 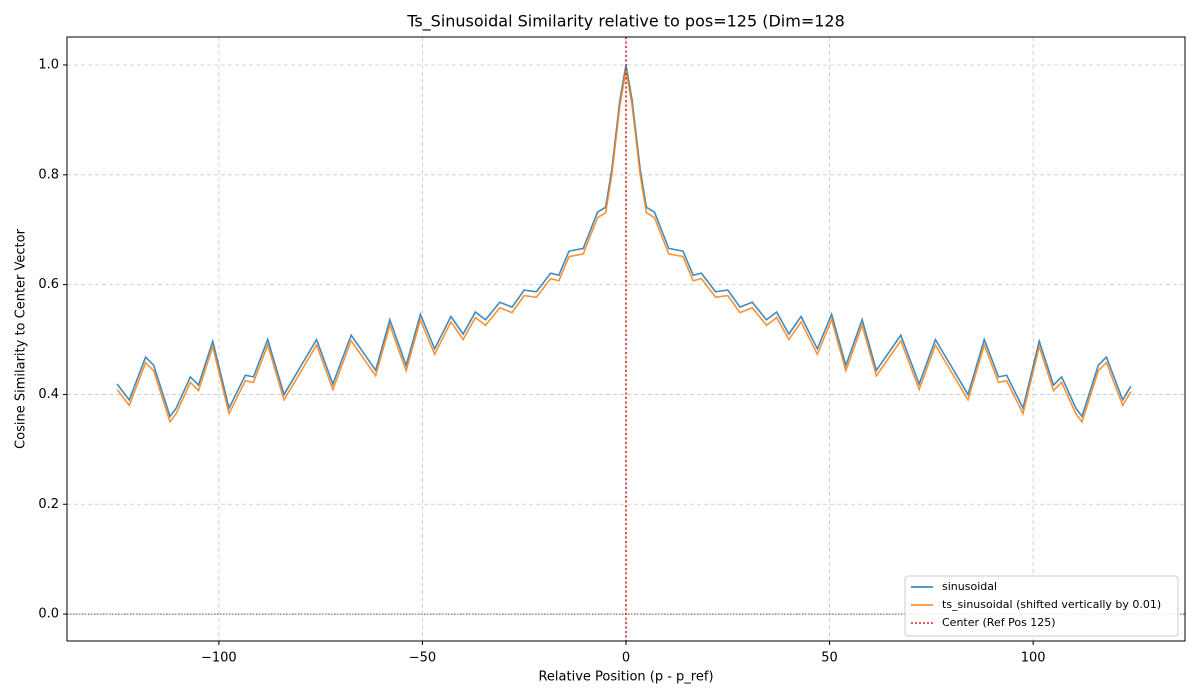 I want to click on x-tick-label: 0, so click(x=626, y=658).